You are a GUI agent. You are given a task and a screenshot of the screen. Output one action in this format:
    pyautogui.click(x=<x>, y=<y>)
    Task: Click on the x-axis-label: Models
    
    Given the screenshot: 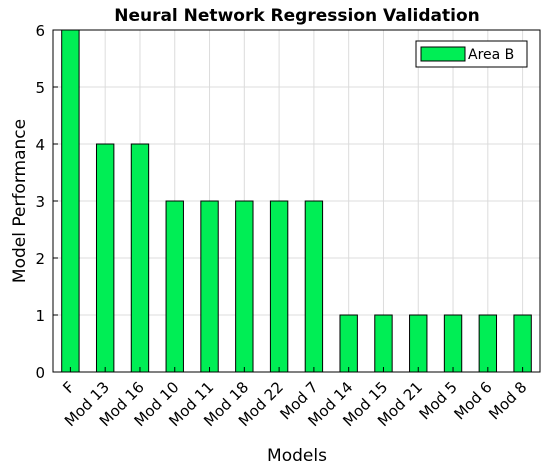 What is the action you would take?
    pyautogui.click(x=297, y=456)
    